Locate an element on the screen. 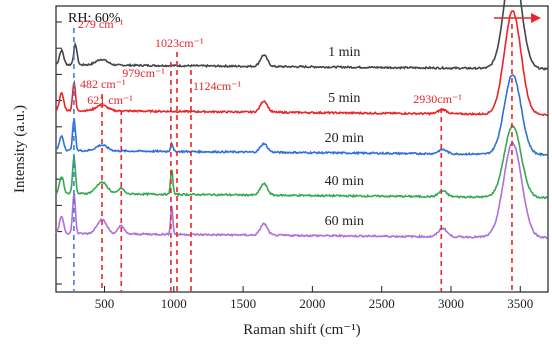  annotation-label-2: 621 cm⁻¹ is located at coordinates (110, 100).